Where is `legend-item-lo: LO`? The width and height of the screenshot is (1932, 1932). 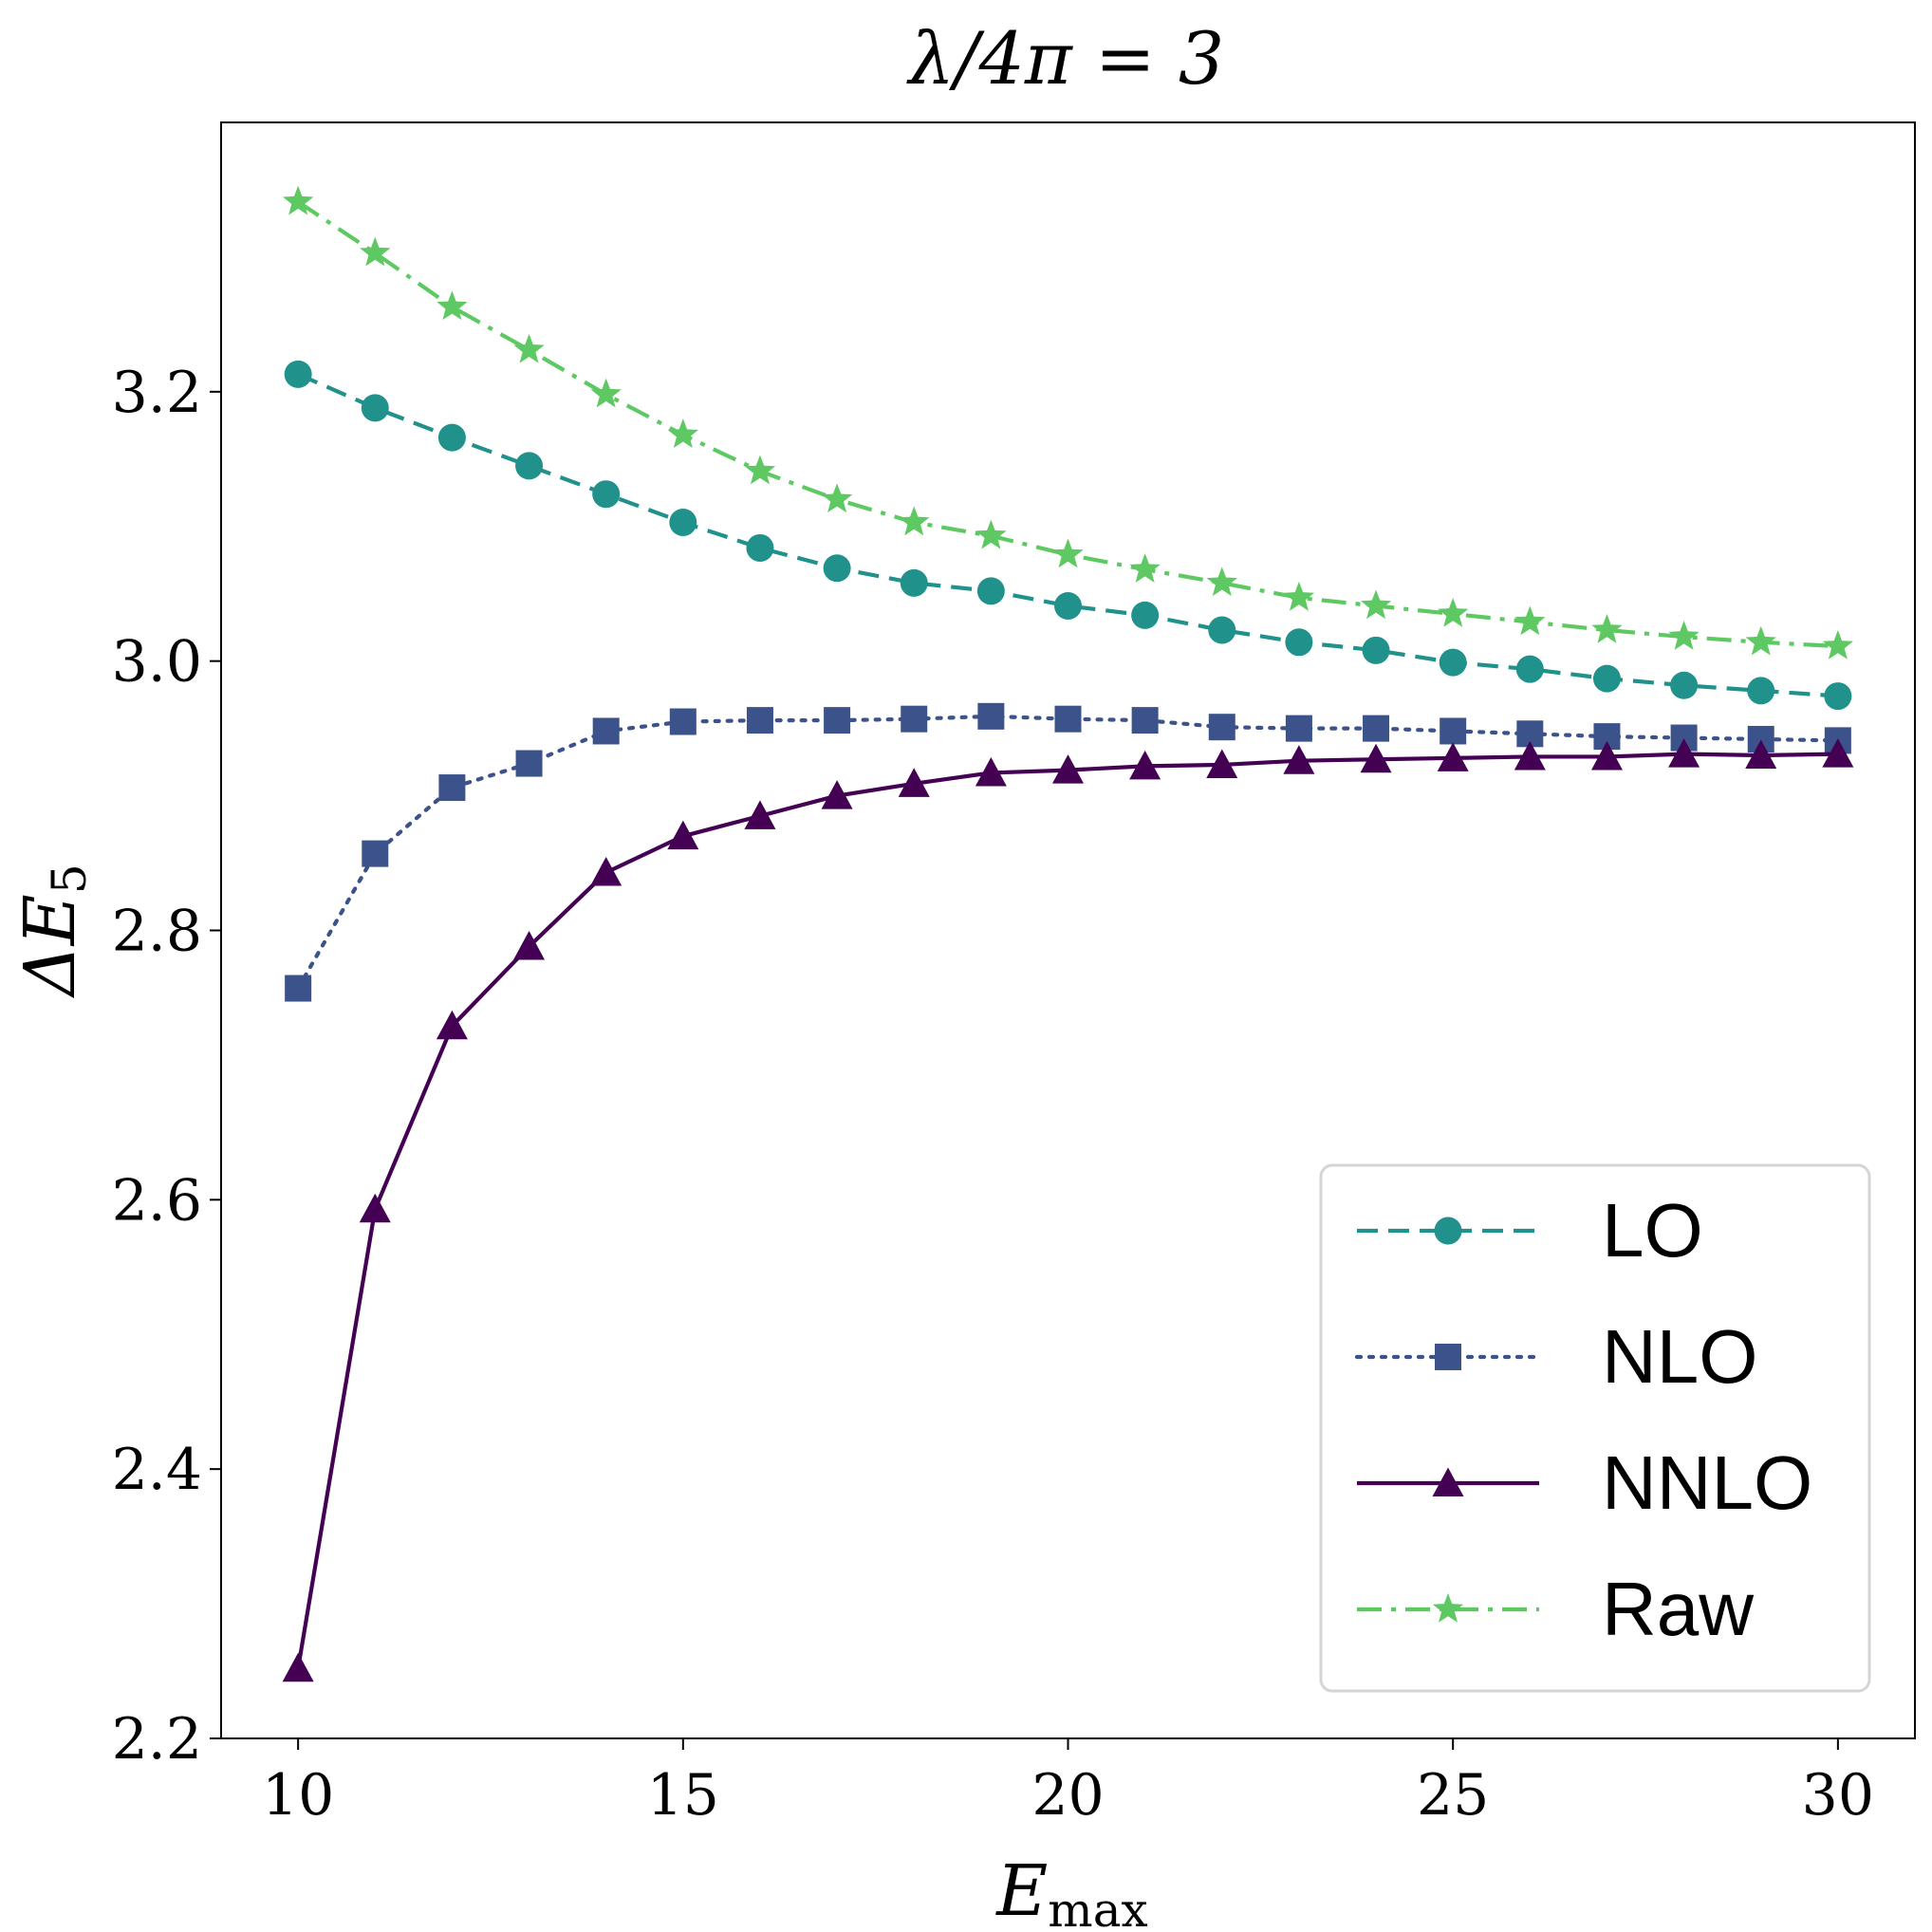
legend-item-lo: LO is located at coordinates (1530, 1230).